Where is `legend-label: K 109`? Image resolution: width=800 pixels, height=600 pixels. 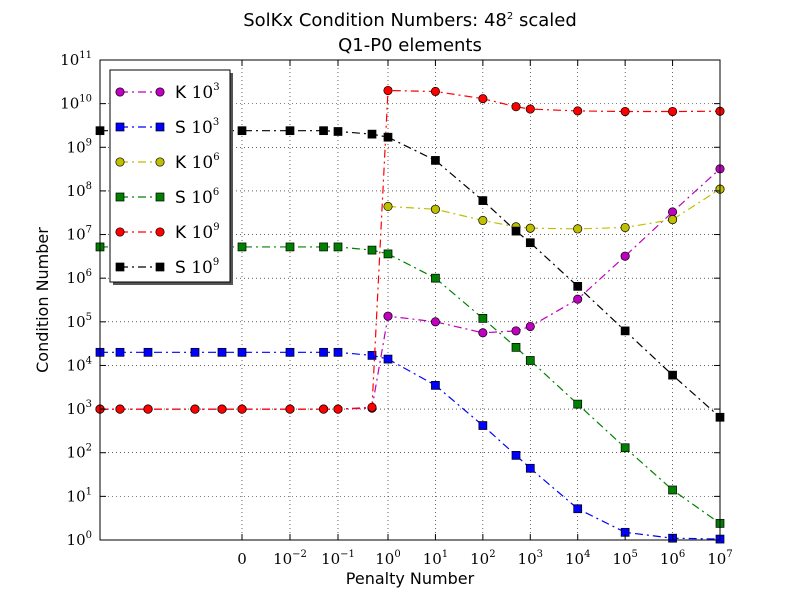
legend-label: K 109 is located at coordinates (197, 232).